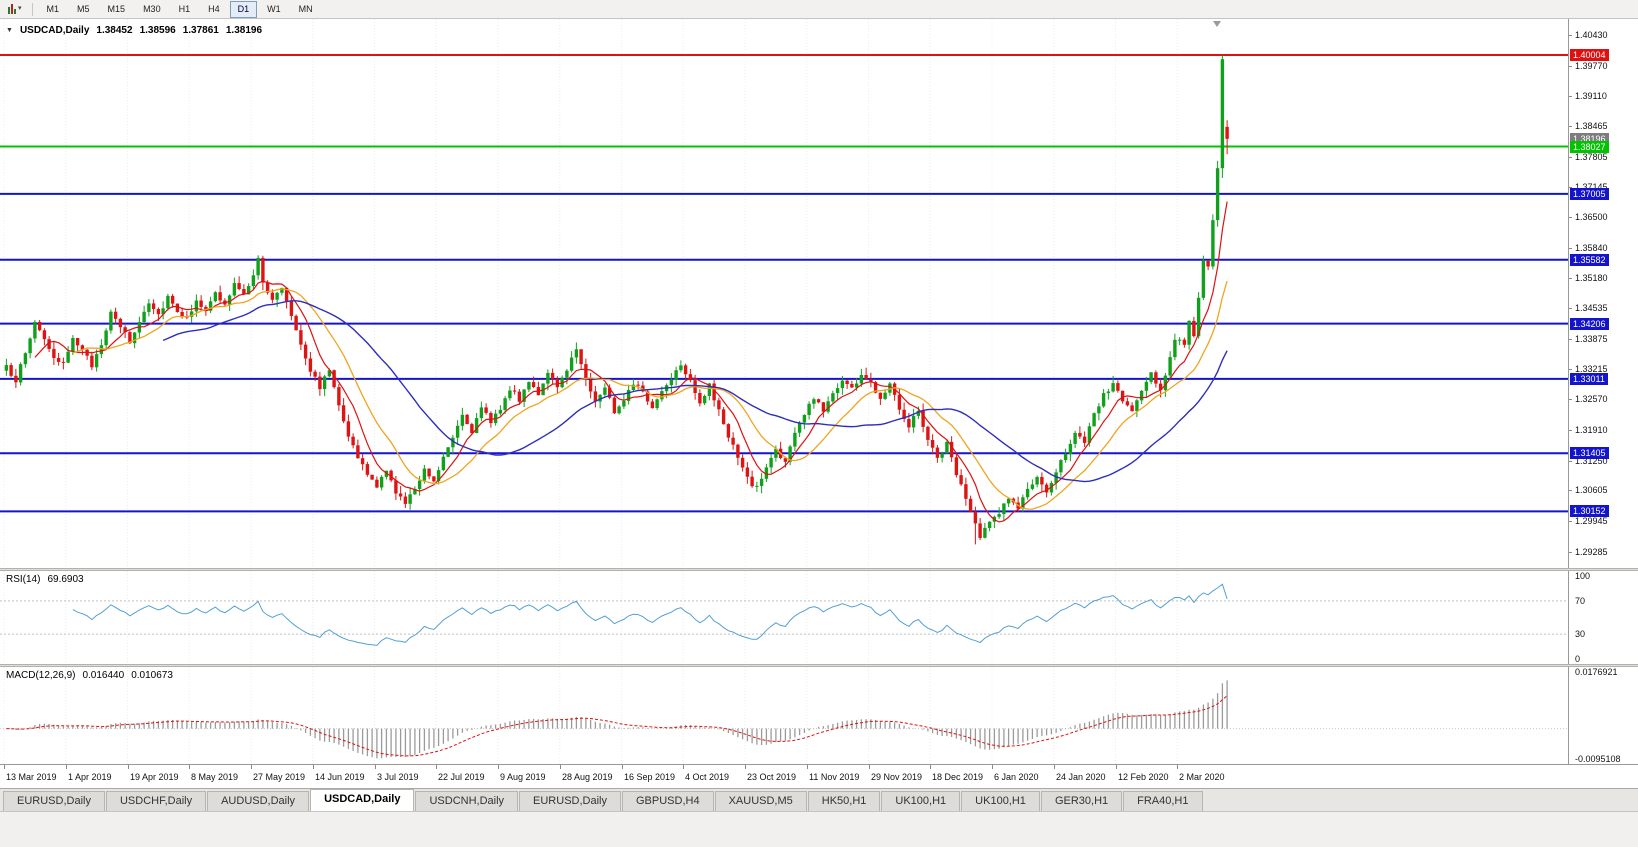  I want to click on chart-shift-marker-icon, so click(1217, 24).